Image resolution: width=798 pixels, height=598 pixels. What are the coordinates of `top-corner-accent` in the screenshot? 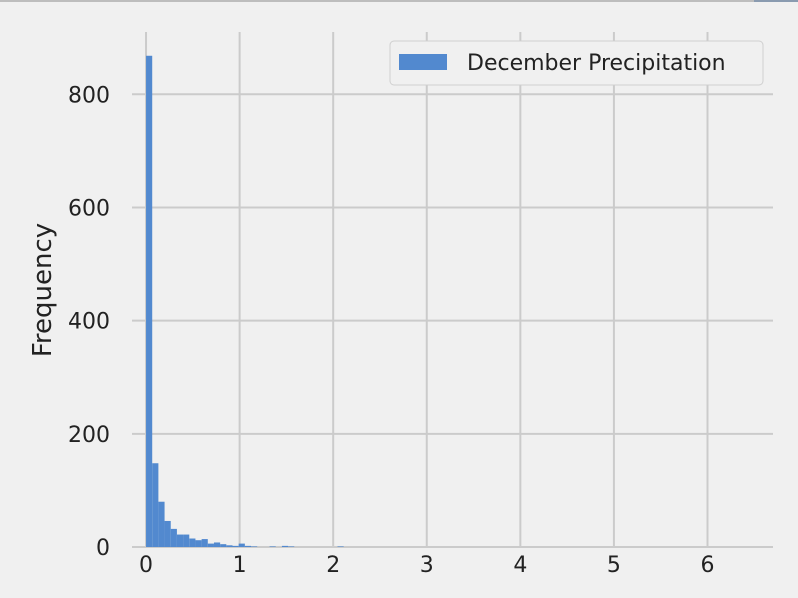 It's located at (776, 1).